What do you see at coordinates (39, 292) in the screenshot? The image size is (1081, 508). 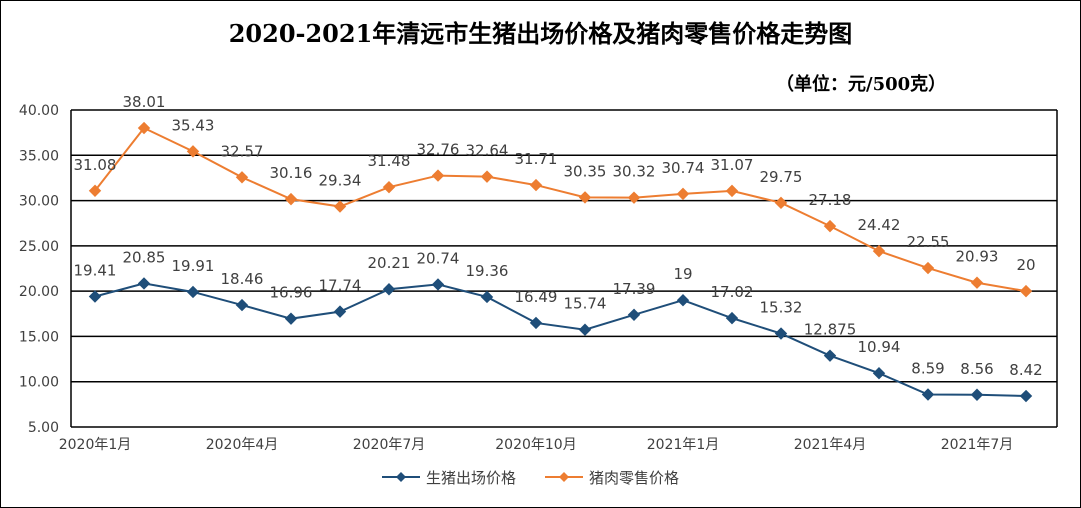 I see `y-tick-label: 20.00` at bounding box center [39, 292].